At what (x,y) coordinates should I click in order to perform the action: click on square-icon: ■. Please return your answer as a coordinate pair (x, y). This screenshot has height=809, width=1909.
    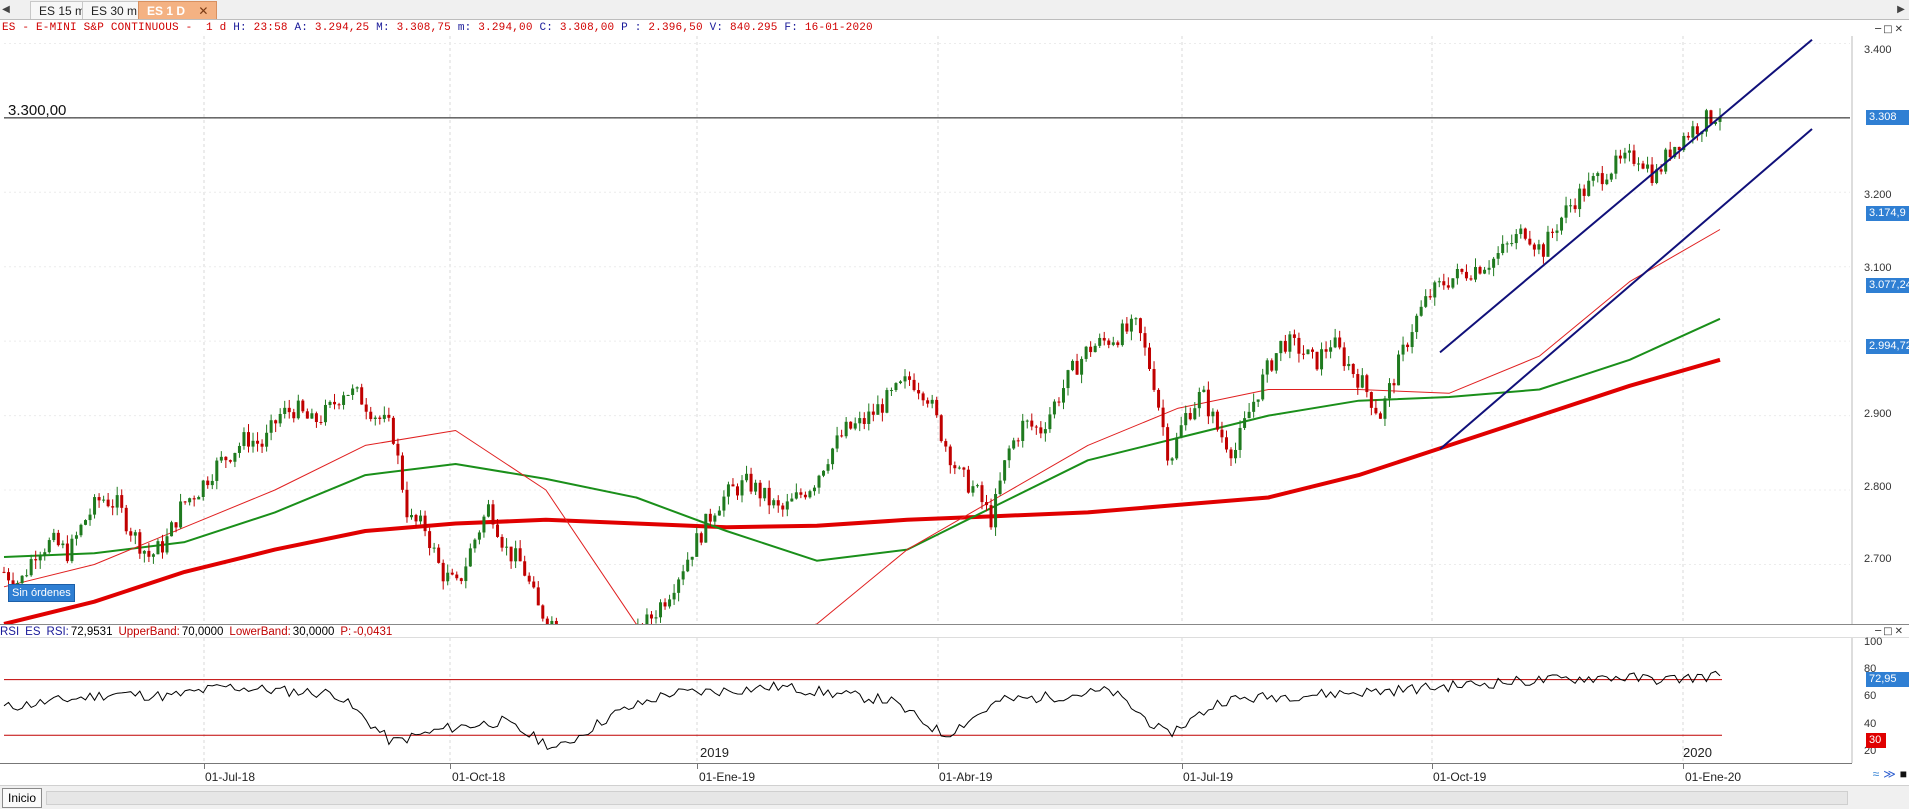
    Looking at the image, I should click on (1903, 774).